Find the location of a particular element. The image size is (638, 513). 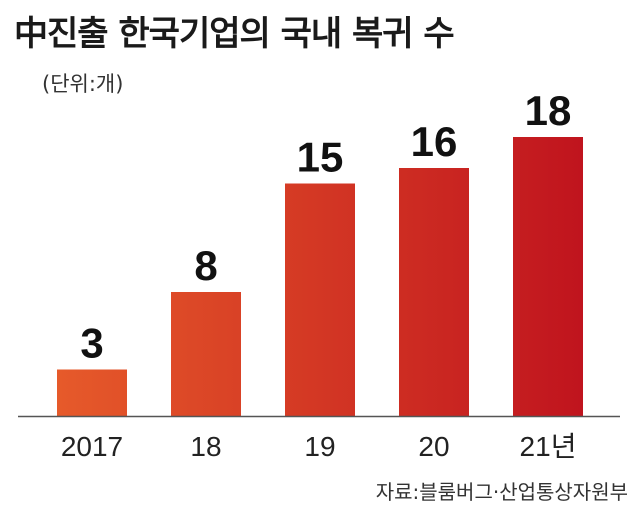

category-label-21년: 21년 is located at coordinates (548, 446).